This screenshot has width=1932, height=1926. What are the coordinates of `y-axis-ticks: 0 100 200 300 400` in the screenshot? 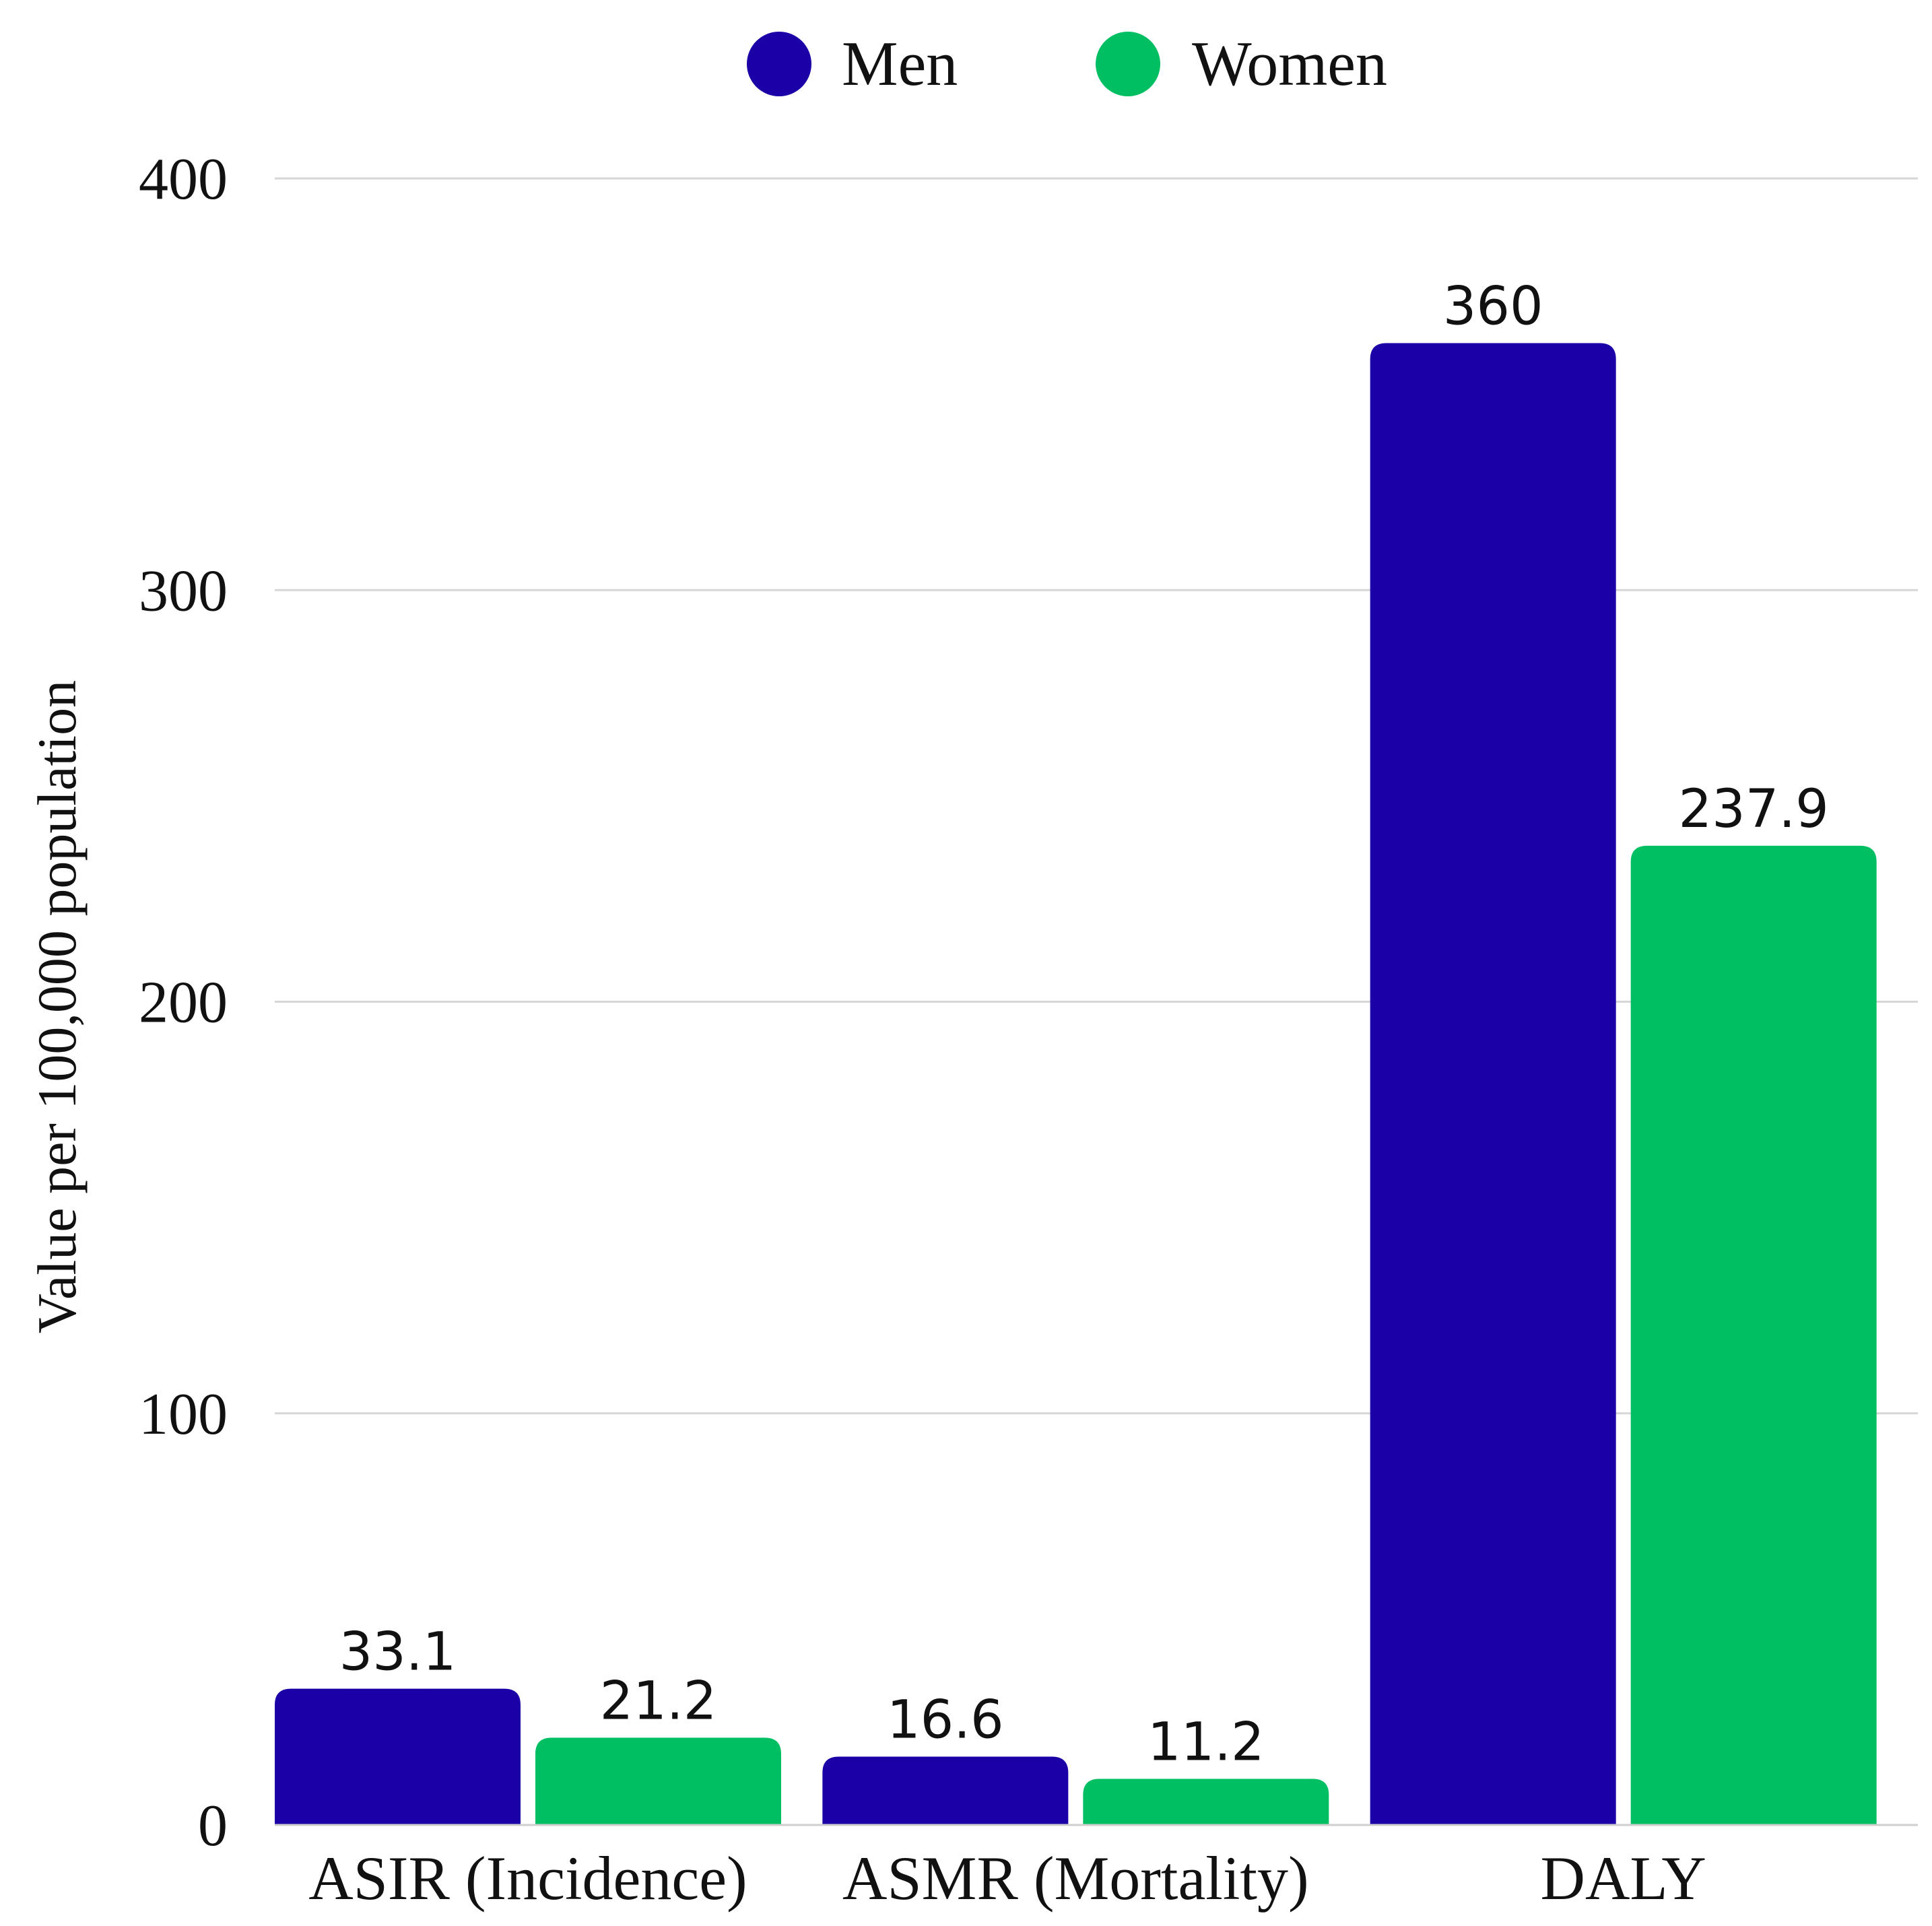 It's located at (184, 1003).